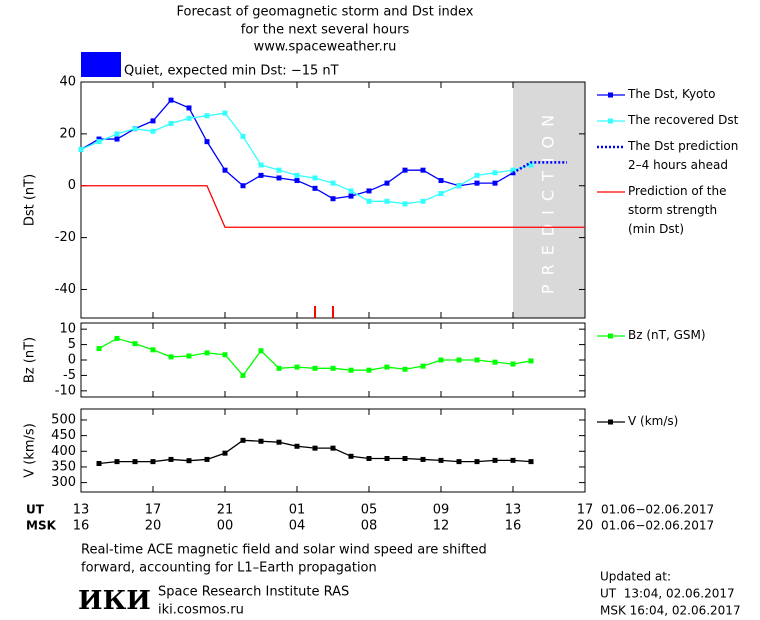 The height and width of the screenshot is (620, 760). I want to click on x-tick-label: 05, so click(369, 510).